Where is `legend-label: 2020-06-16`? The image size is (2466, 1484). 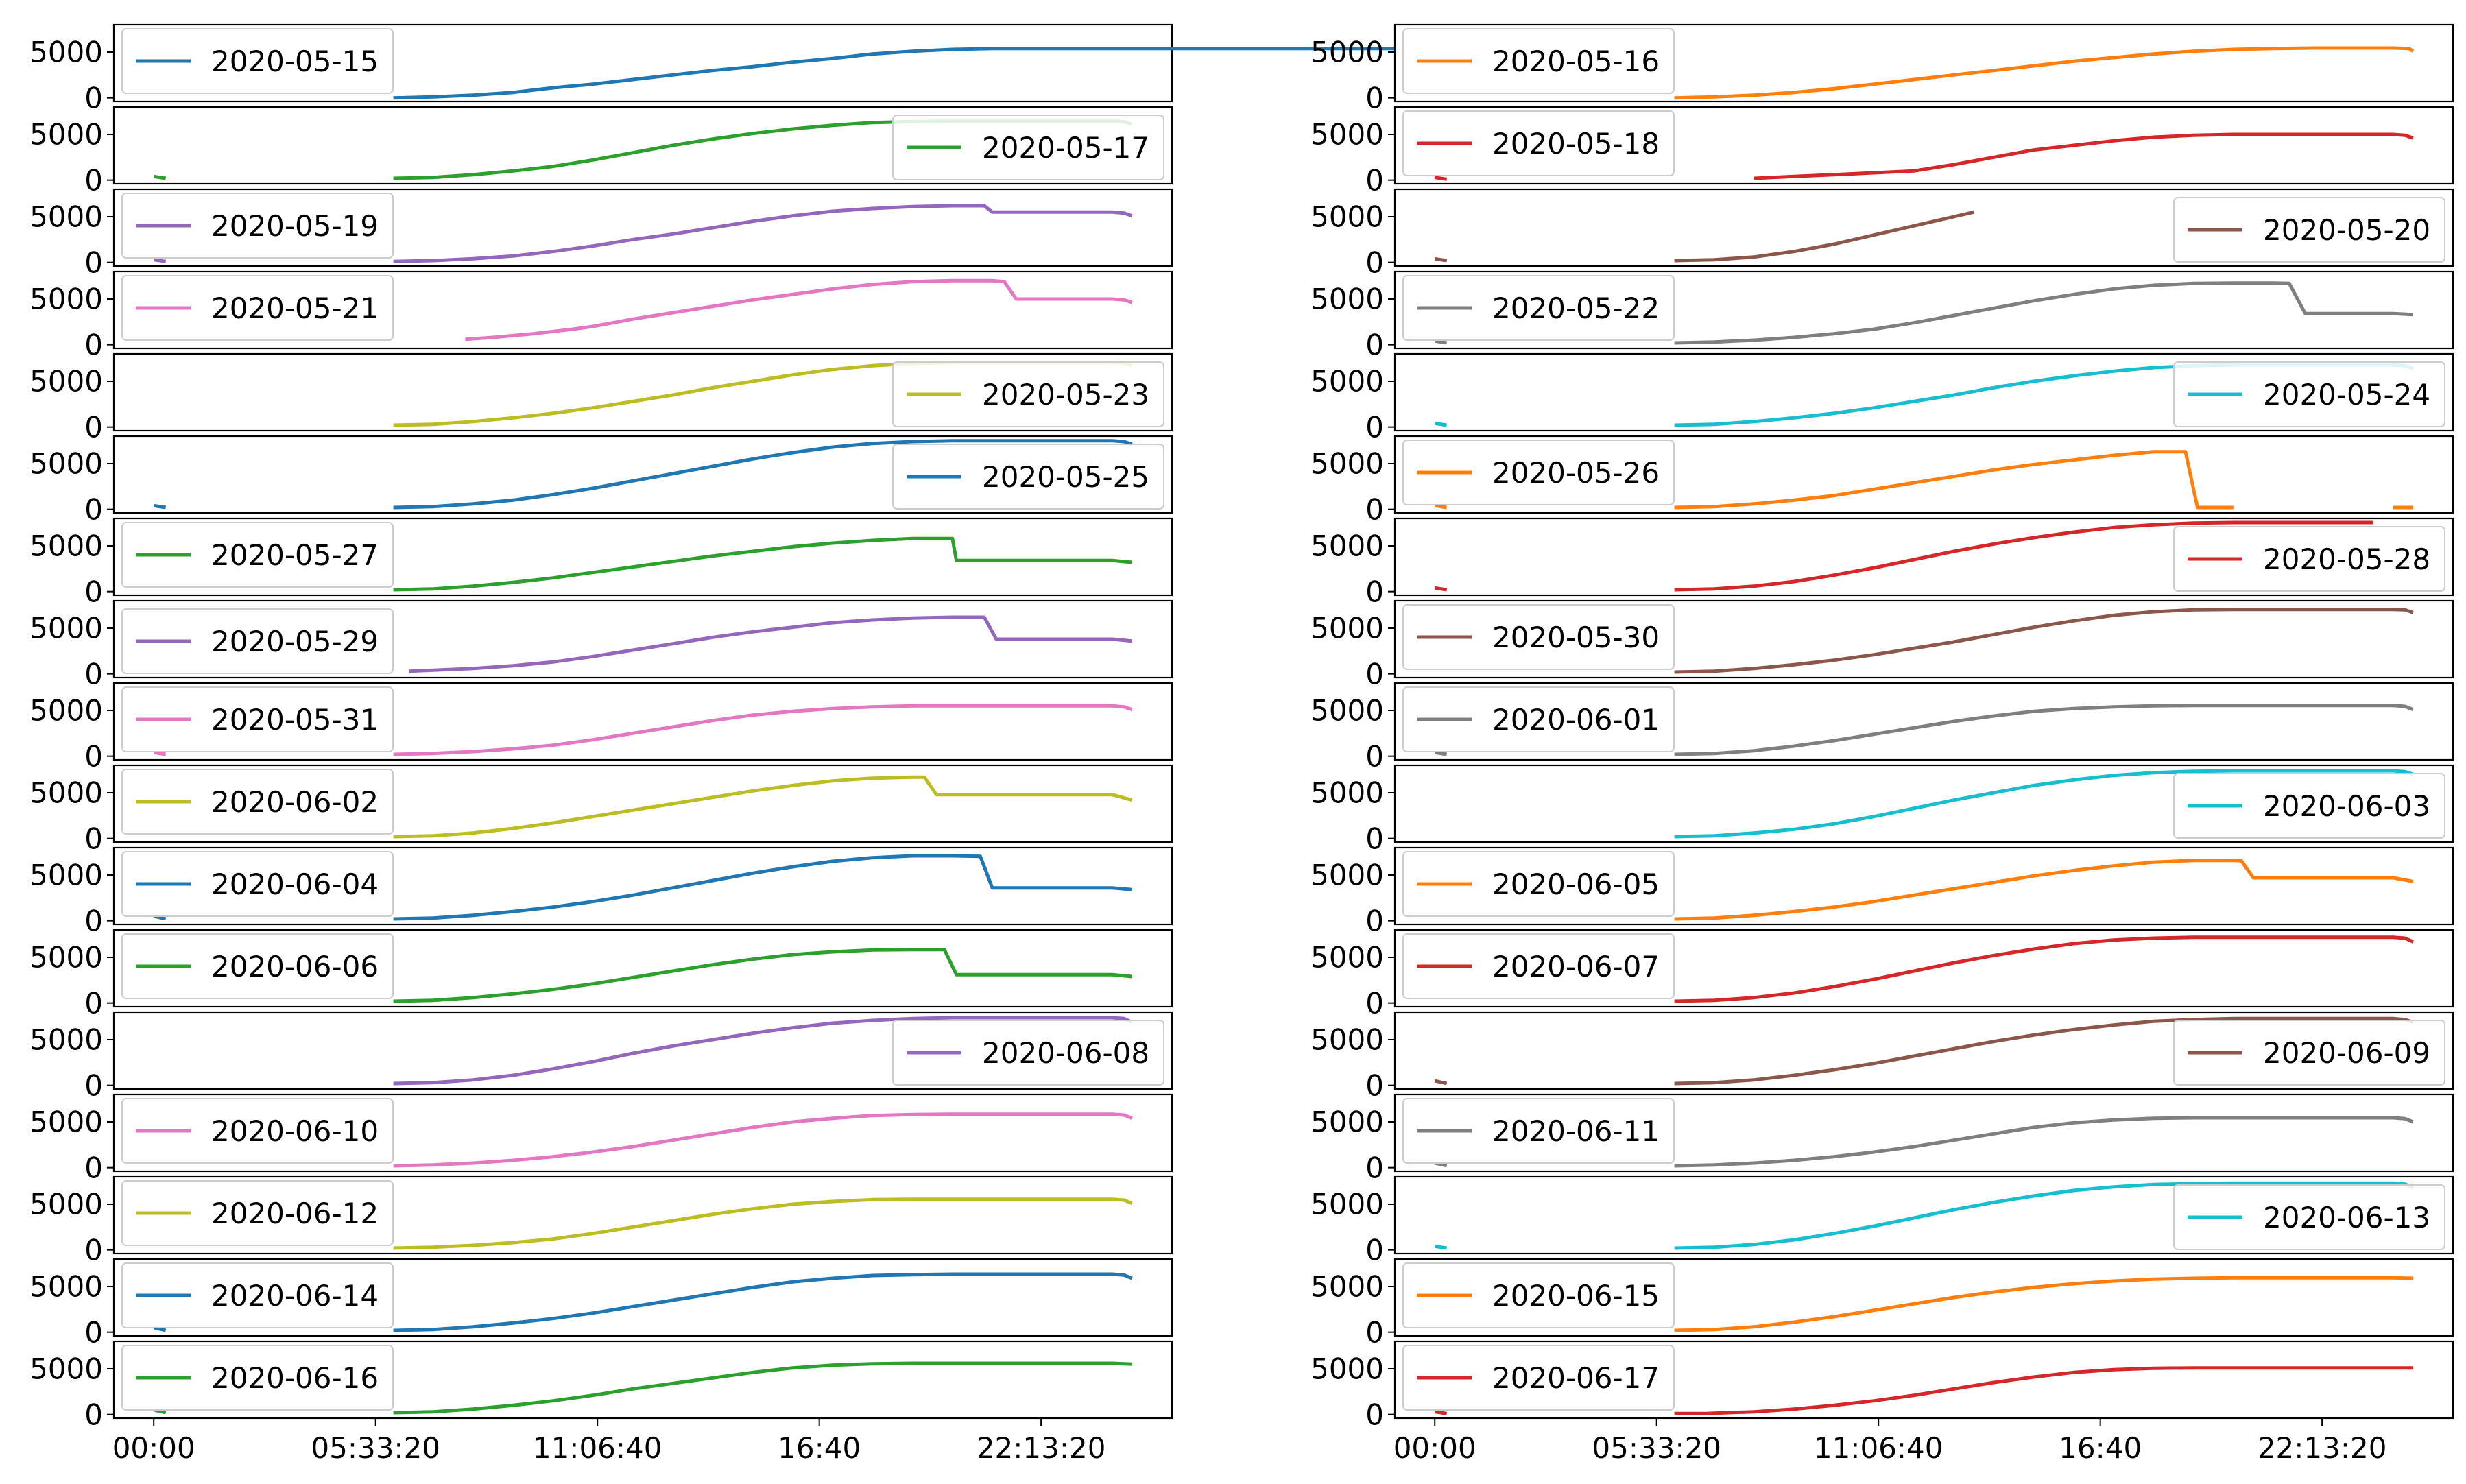 legend-label: 2020-06-16 is located at coordinates (295, 1378).